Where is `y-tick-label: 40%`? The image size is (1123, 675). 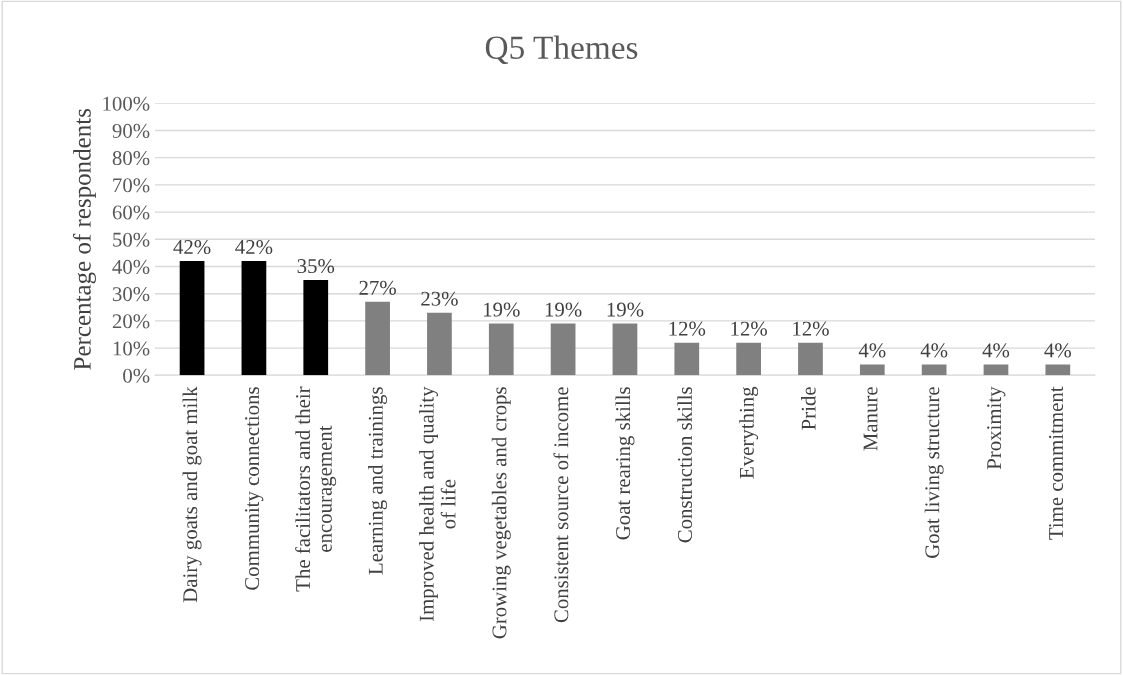
y-tick-label: 40% is located at coordinates (131, 266).